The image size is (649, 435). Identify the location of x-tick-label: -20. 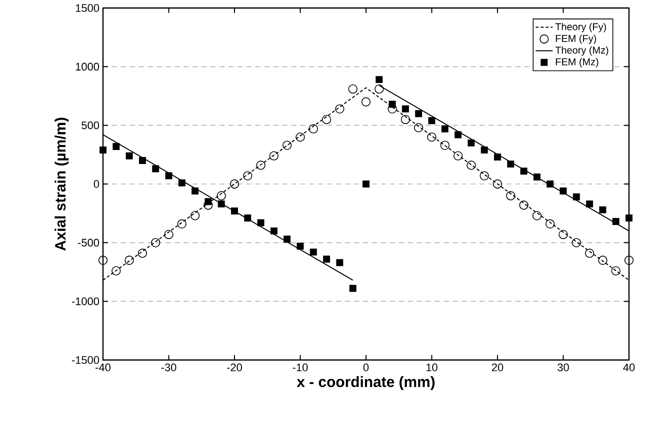
(234, 368).